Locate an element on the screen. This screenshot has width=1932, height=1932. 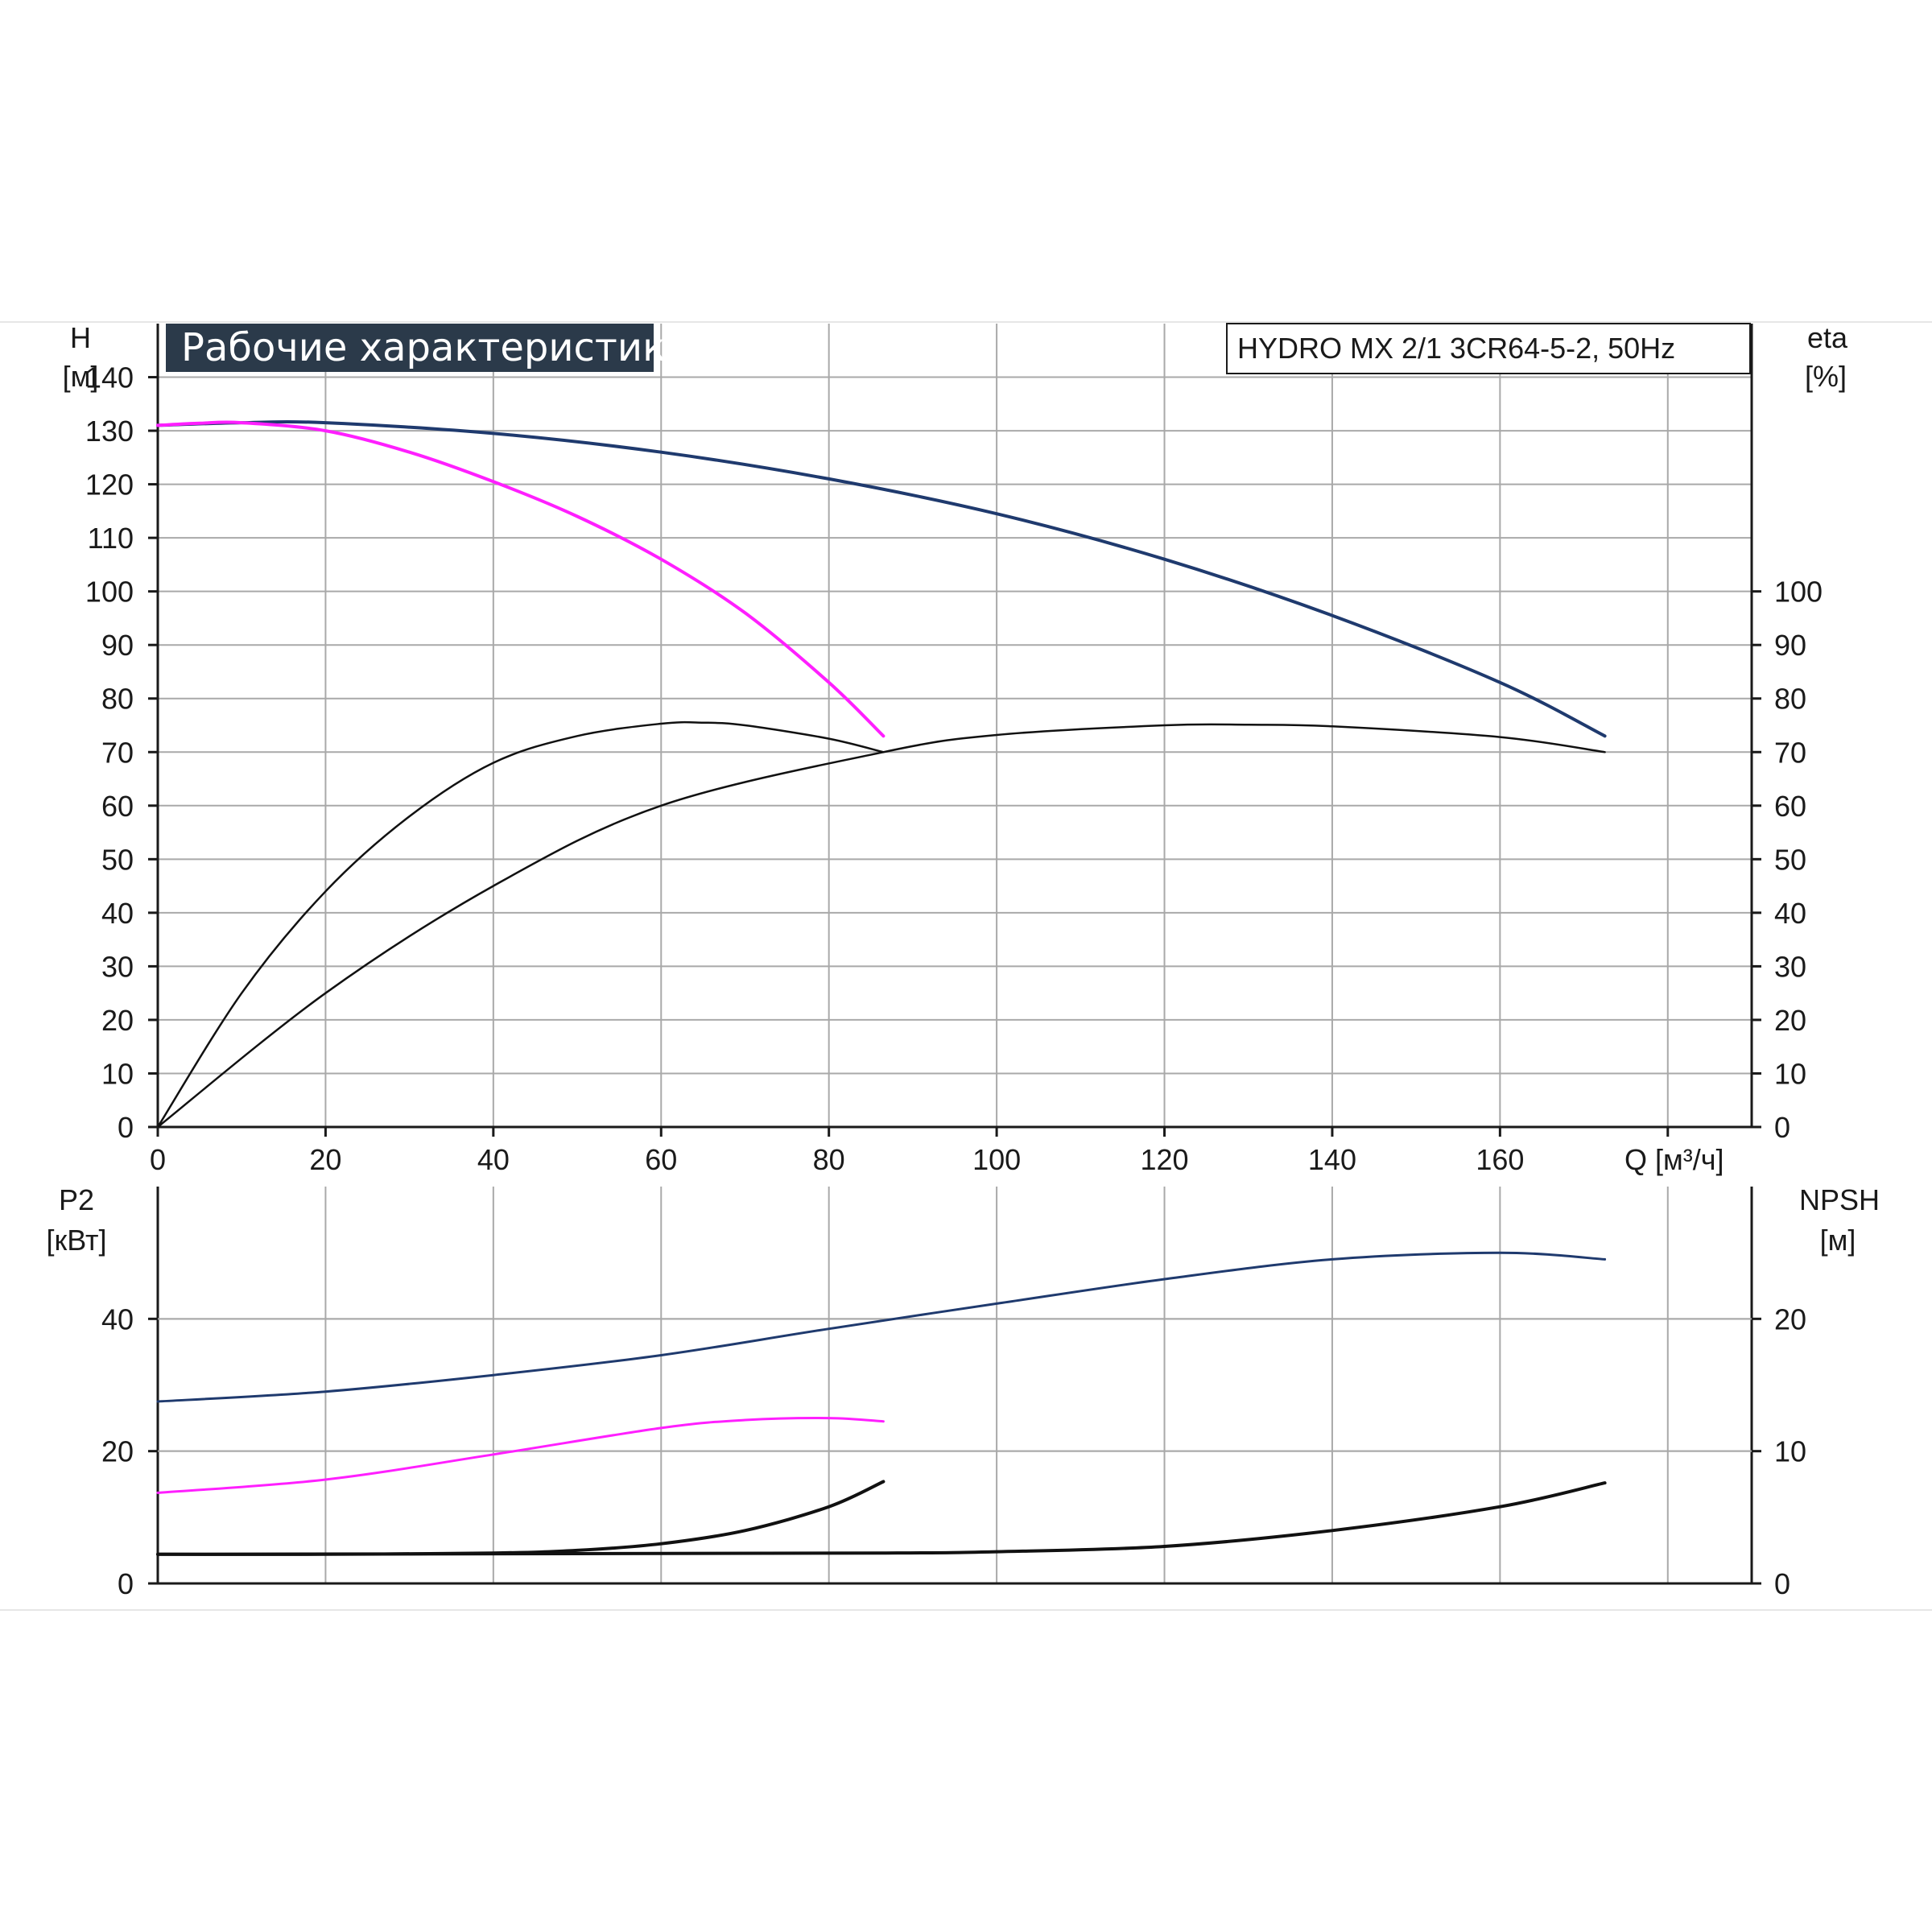
y-right-unit-top: [%] is located at coordinates (1826, 376).